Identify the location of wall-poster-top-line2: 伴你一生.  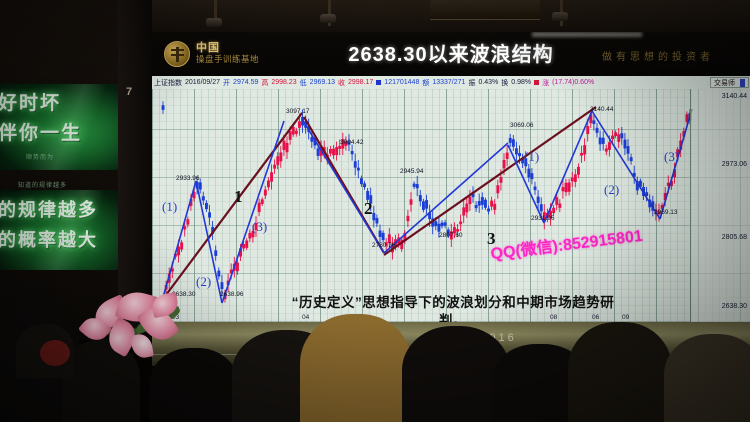
(41, 133).